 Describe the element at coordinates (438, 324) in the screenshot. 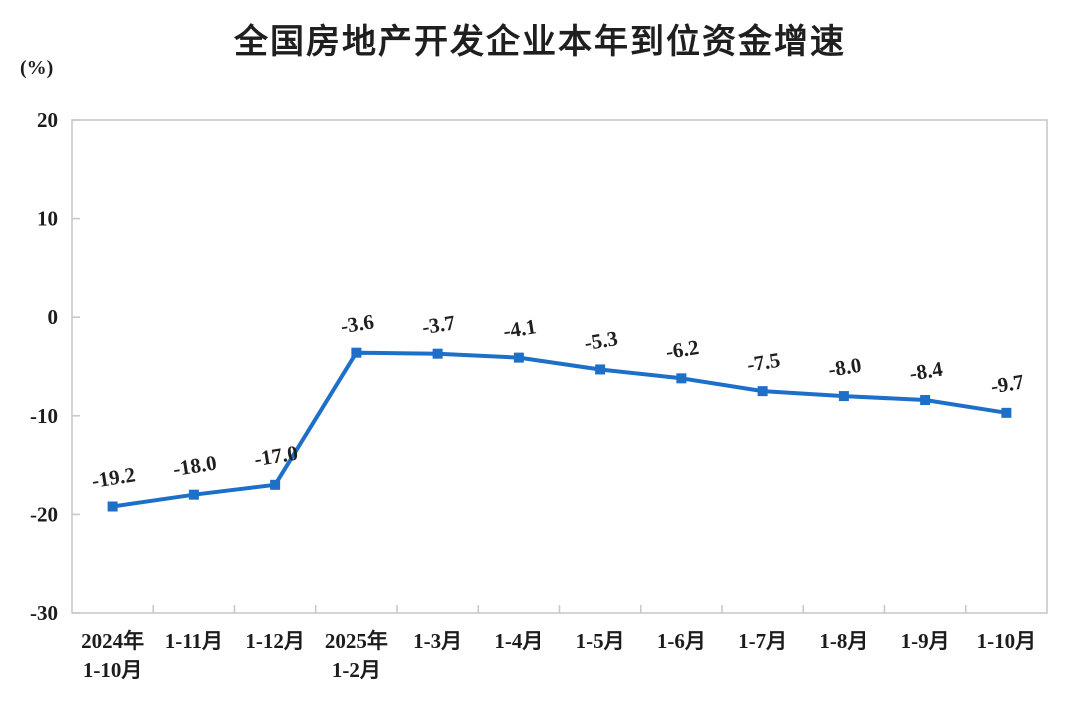

I see `data-point-label: -3.7` at that location.